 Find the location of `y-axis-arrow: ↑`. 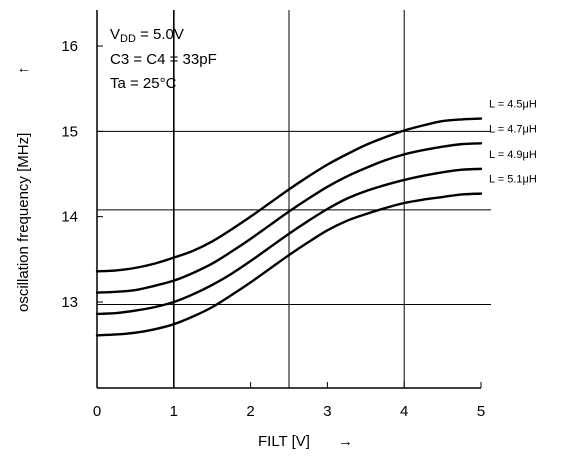

y-axis-arrow: ↑ is located at coordinates (23, 71).